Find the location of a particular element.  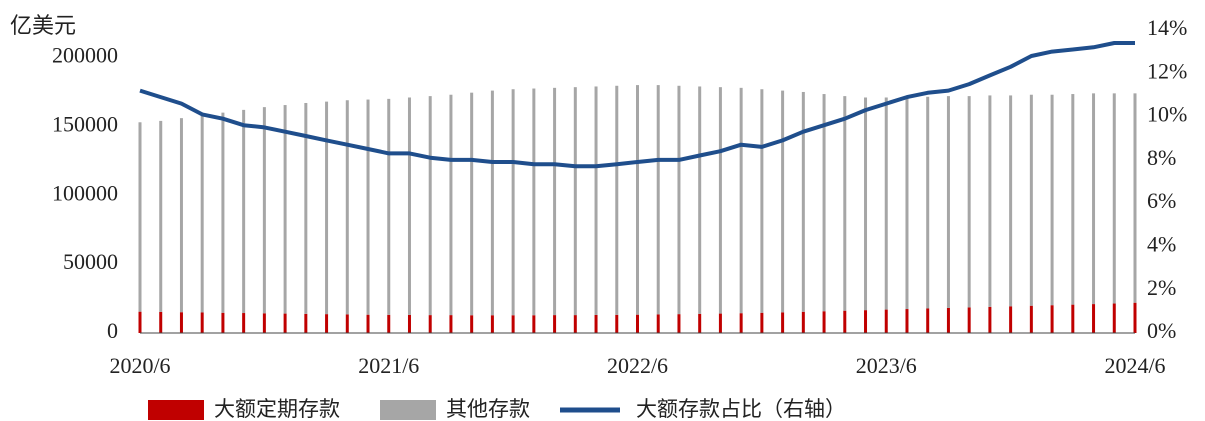

y-tick-label: 50000 is located at coordinates (90, 261).